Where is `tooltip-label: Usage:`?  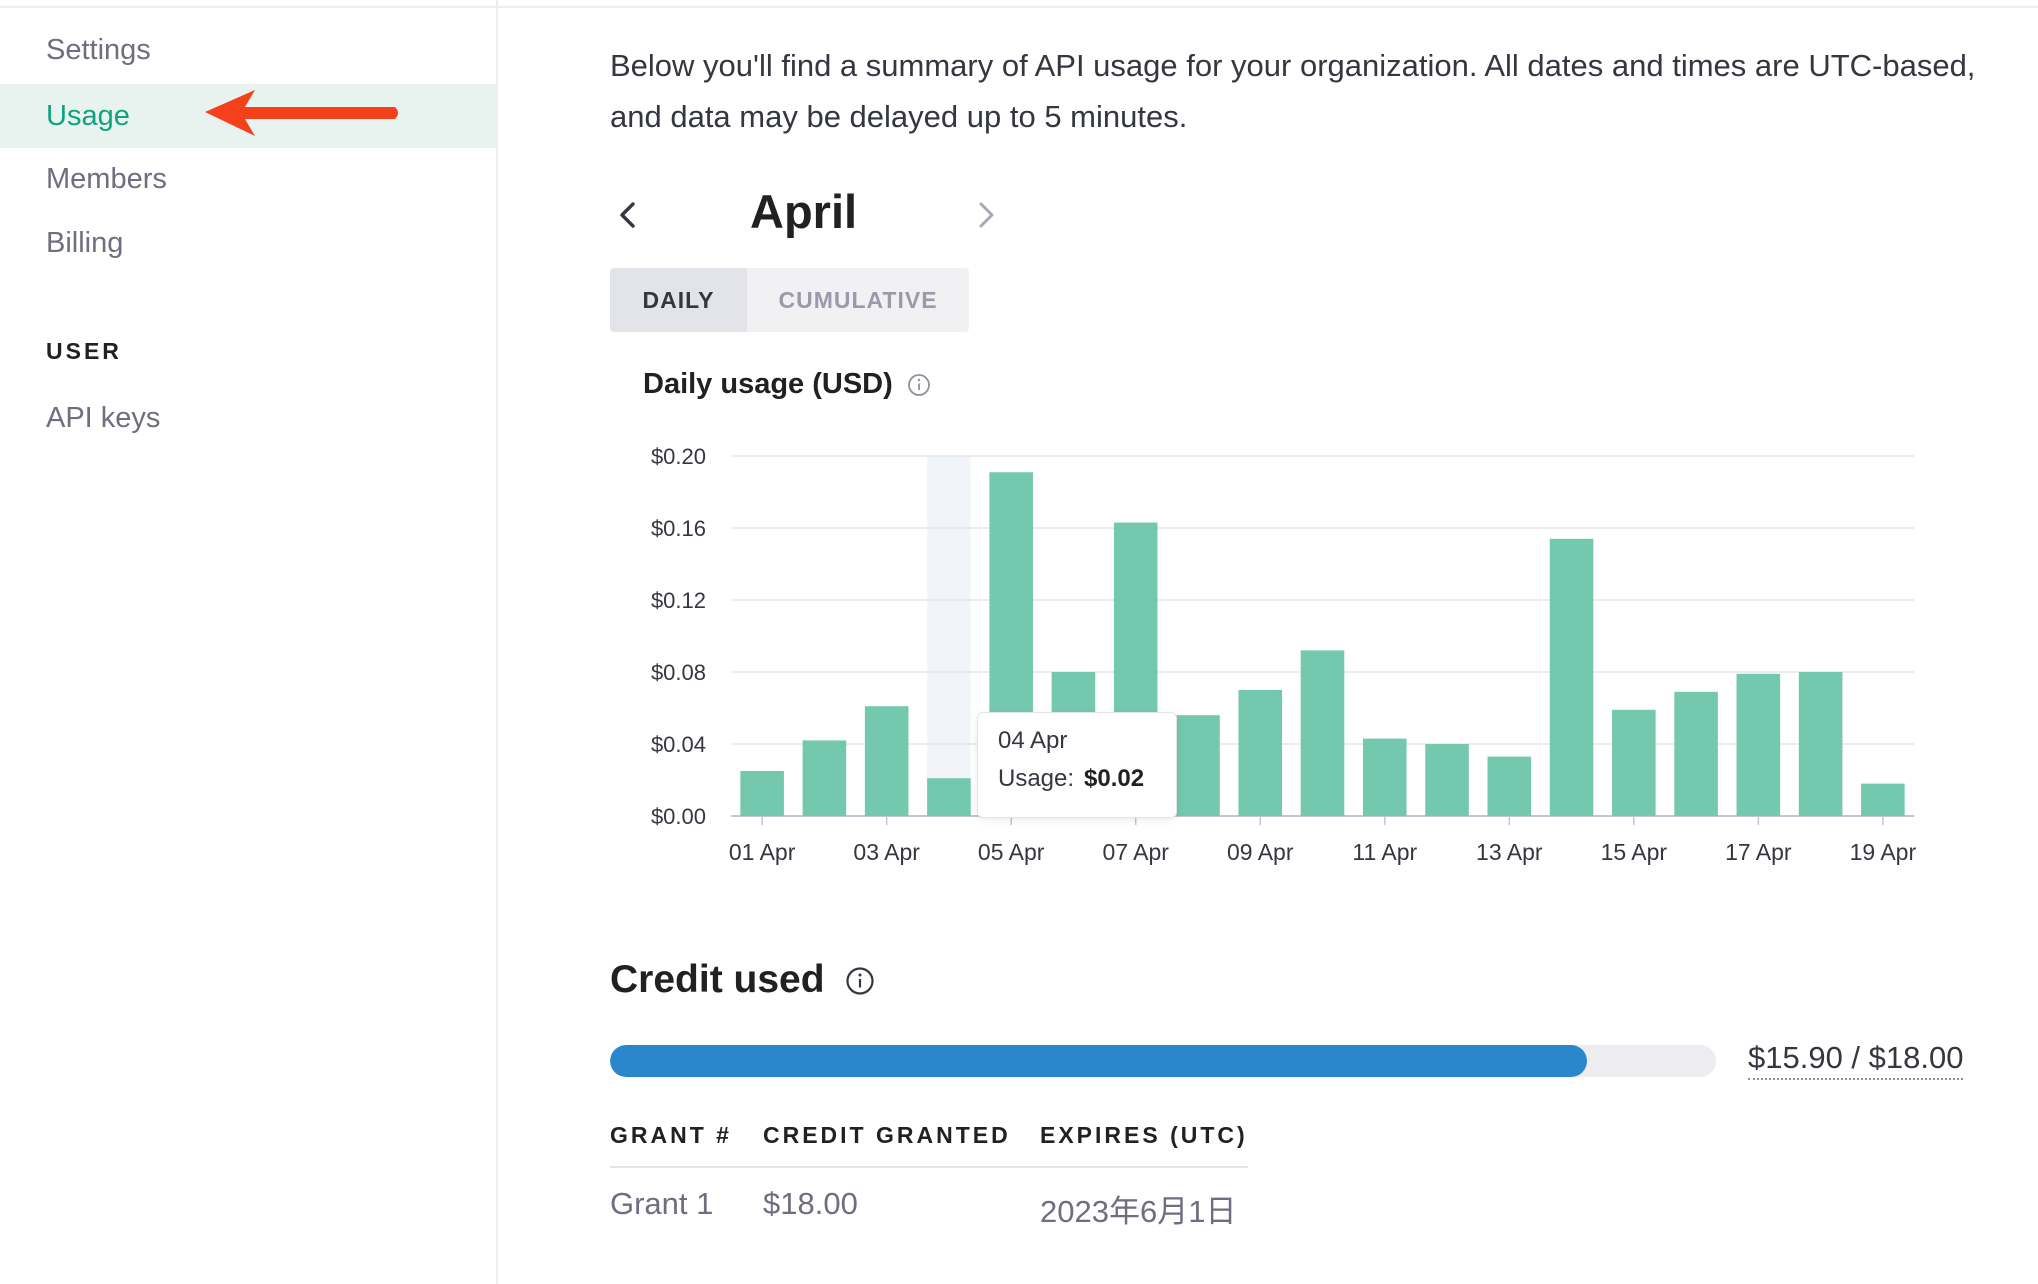
tooltip-label: Usage: is located at coordinates (1036, 778).